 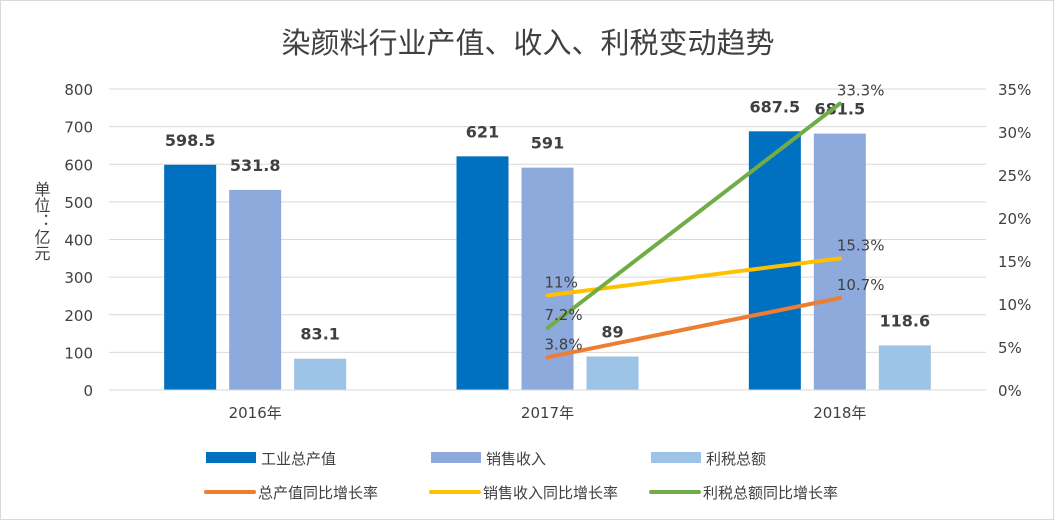 What do you see at coordinates (78, 241) in the screenshot?
I see `y-tick-label: 400` at bounding box center [78, 241].